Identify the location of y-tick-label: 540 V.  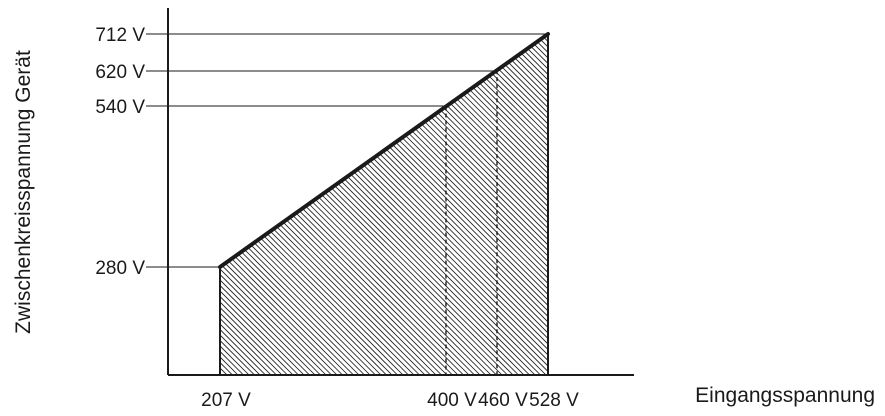
(120, 107).